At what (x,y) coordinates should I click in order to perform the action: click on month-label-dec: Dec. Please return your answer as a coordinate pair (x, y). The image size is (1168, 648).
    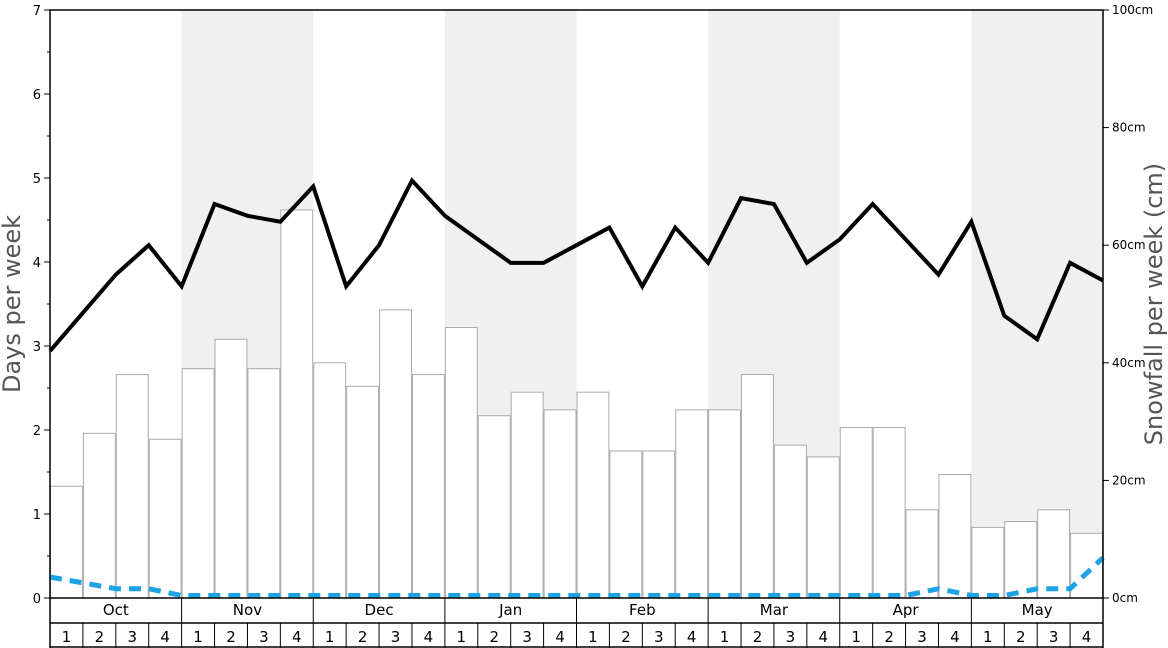
    Looking at the image, I should click on (379, 610).